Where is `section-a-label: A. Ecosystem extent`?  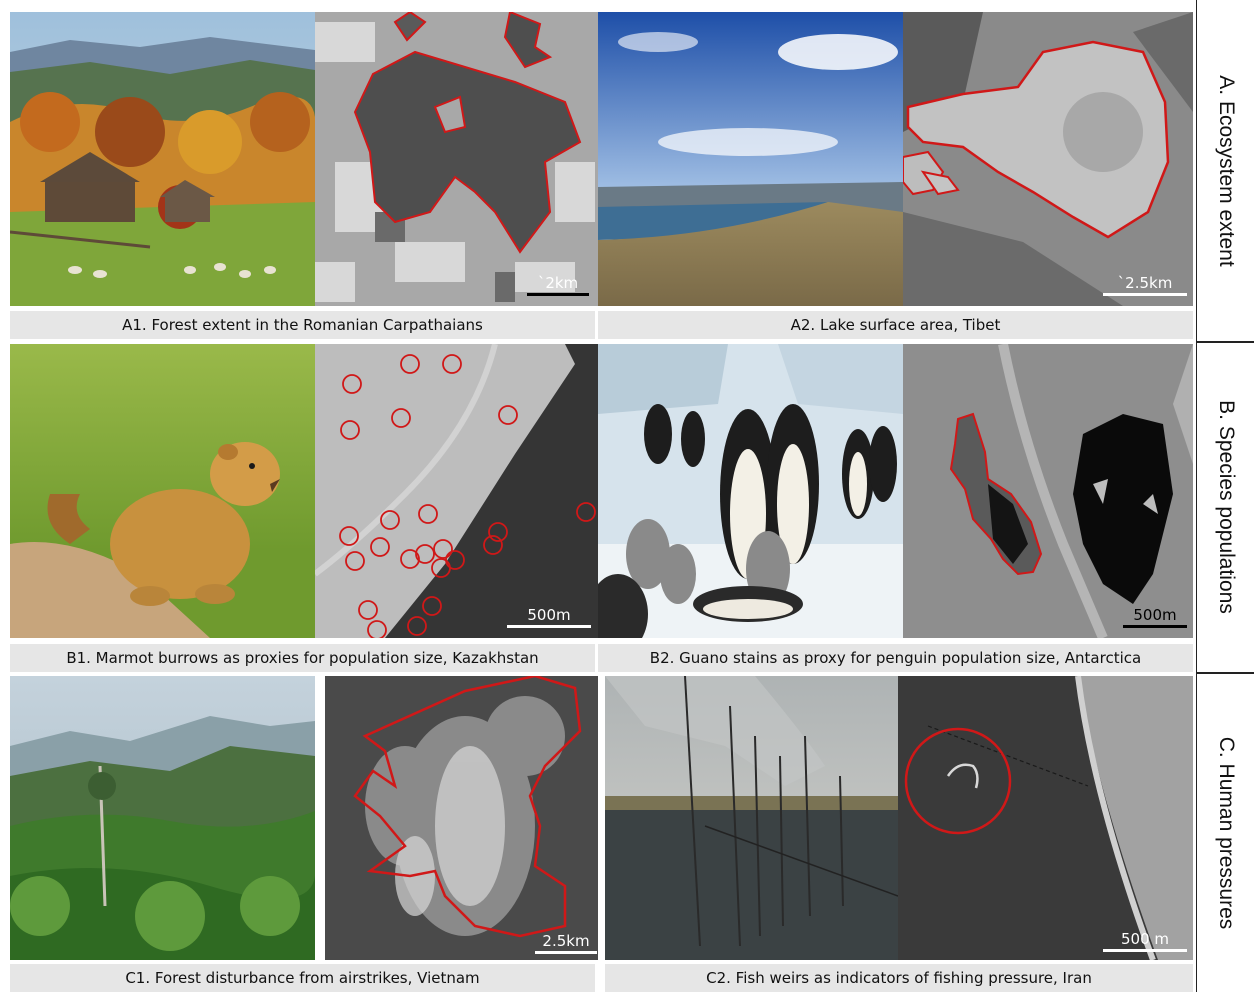
section-a-label: A. Ecosystem extent is located at coordinates (1226, 170).